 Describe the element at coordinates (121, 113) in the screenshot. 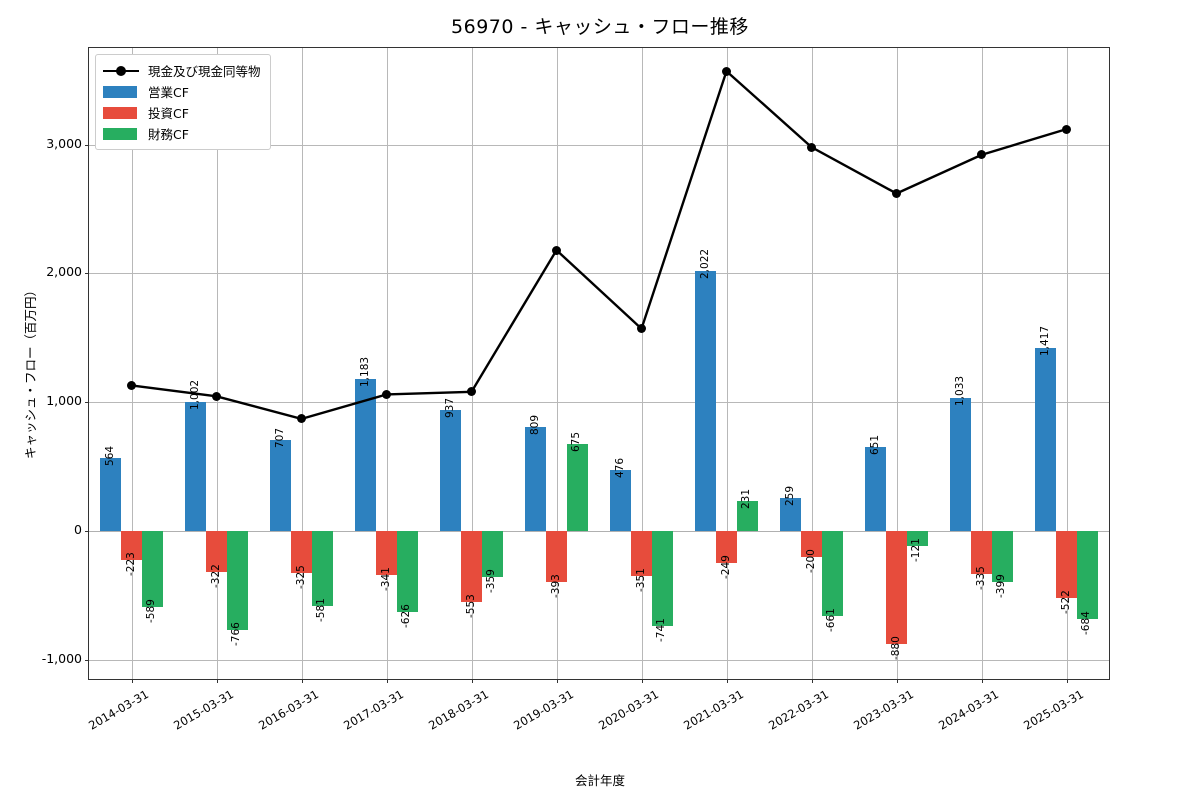

I see `swatch-icon-investing` at that location.